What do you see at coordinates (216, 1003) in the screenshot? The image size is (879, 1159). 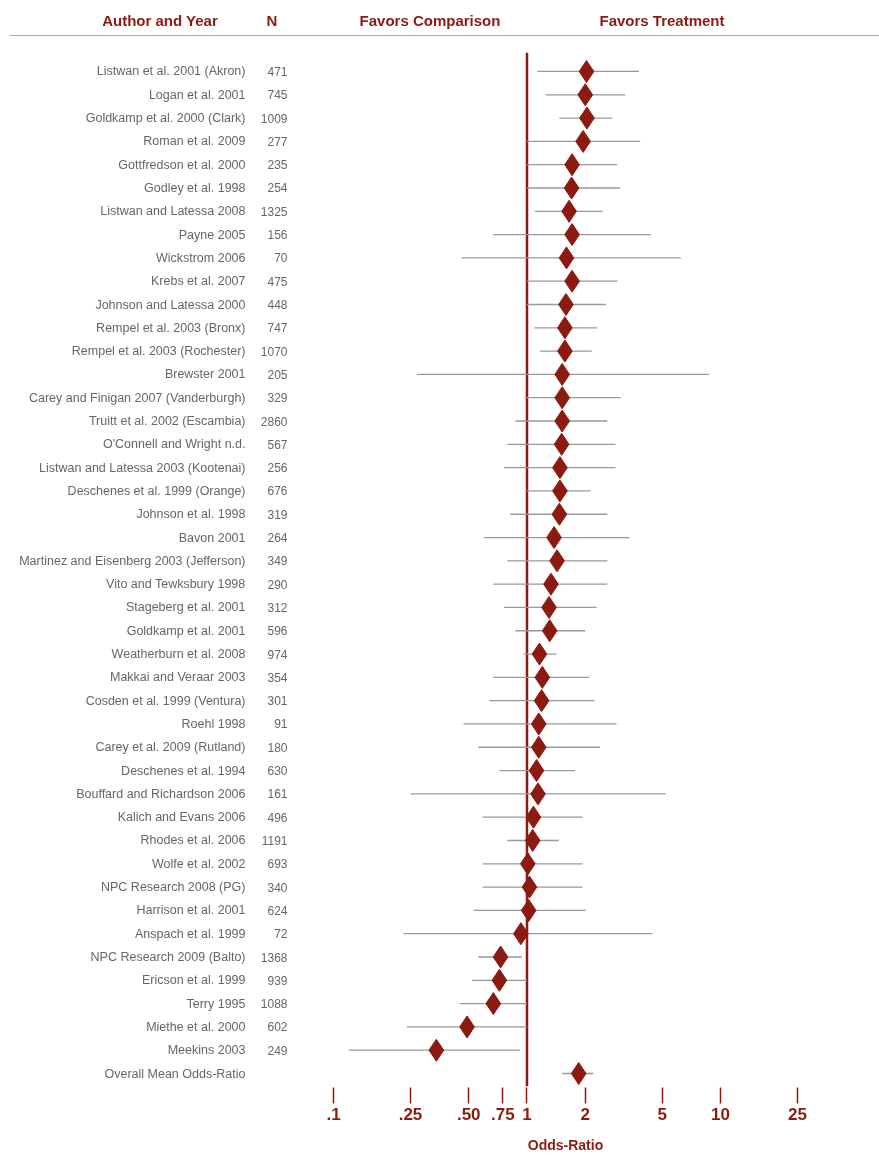 I see `y-tick-label: Terry 1995` at bounding box center [216, 1003].